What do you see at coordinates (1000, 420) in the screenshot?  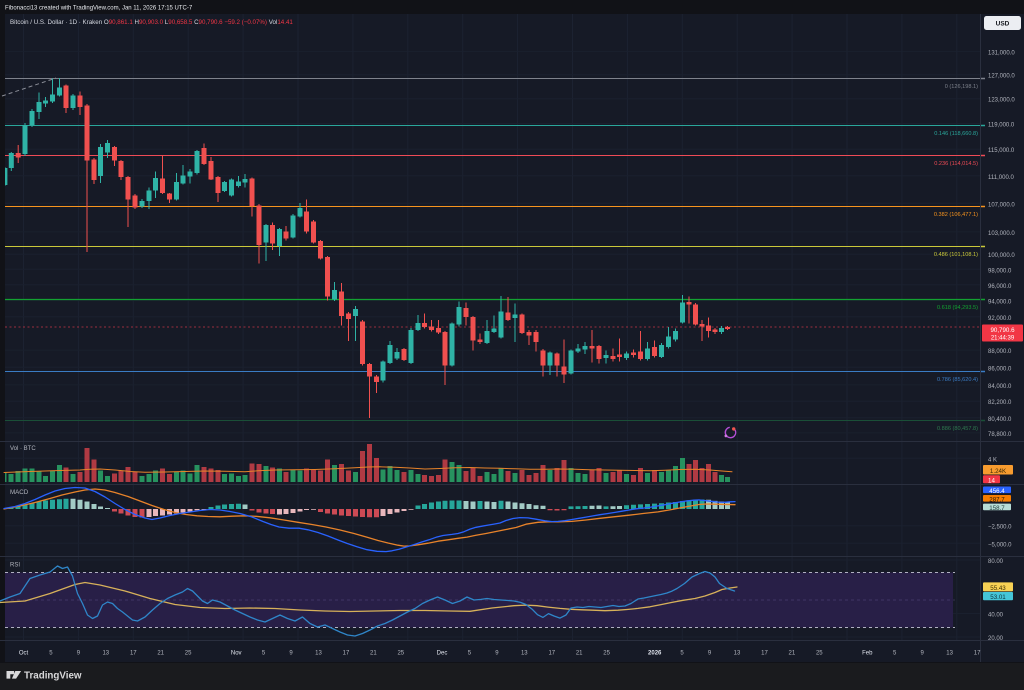 I see `svg-text: 80,400.0` at bounding box center [1000, 420].